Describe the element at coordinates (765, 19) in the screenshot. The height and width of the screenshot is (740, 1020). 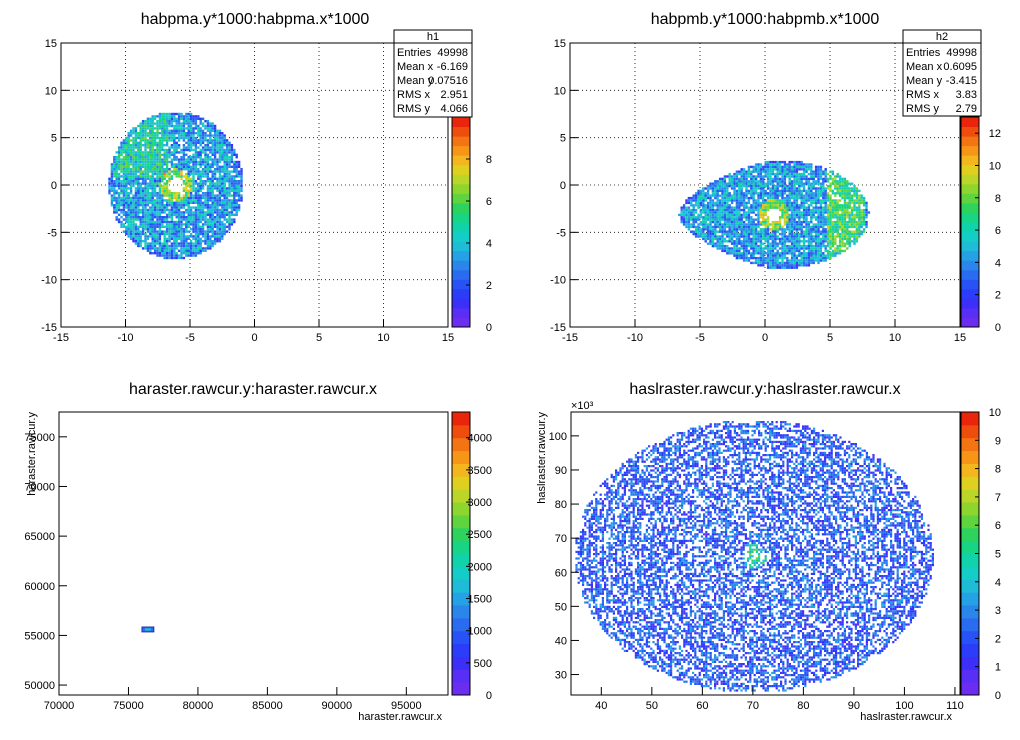
I see `h2-title: habpmb.y*1000:habpmb.x*1000` at that location.